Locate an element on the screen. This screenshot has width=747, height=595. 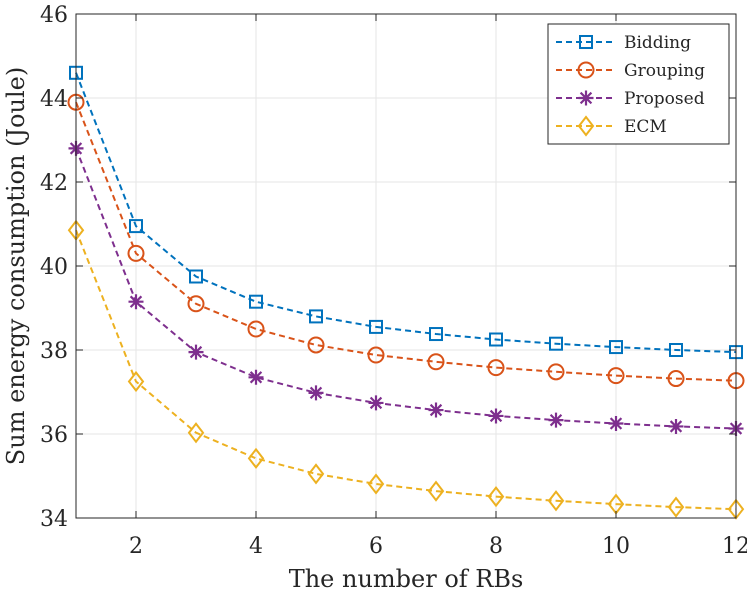
x-tick-label: 2 is located at coordinates (136, 546).